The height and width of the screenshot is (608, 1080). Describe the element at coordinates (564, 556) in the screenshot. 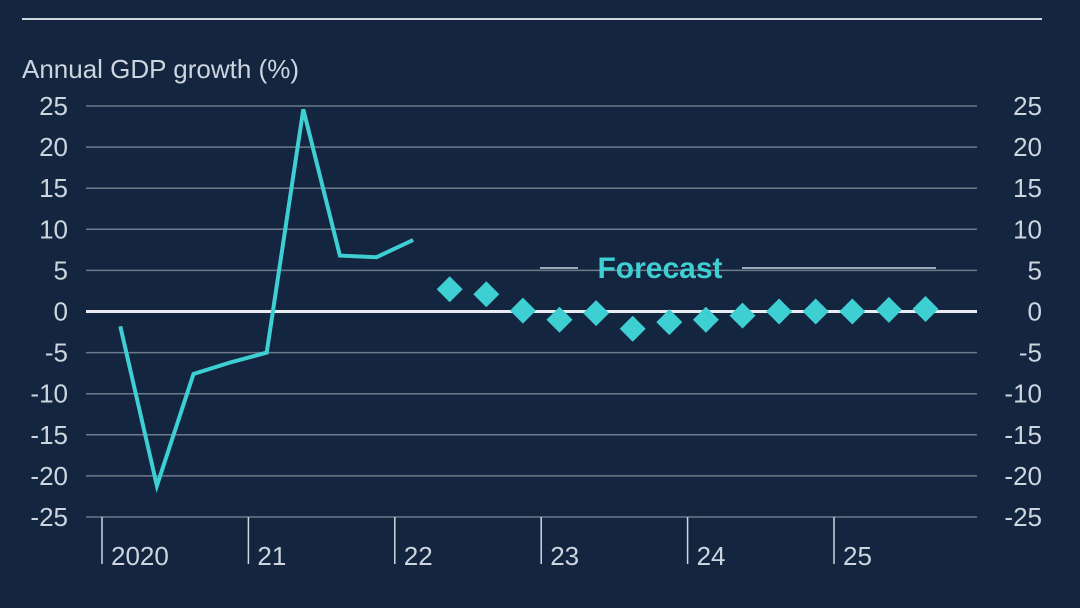

I see `x-tick-label: 23` at that location.